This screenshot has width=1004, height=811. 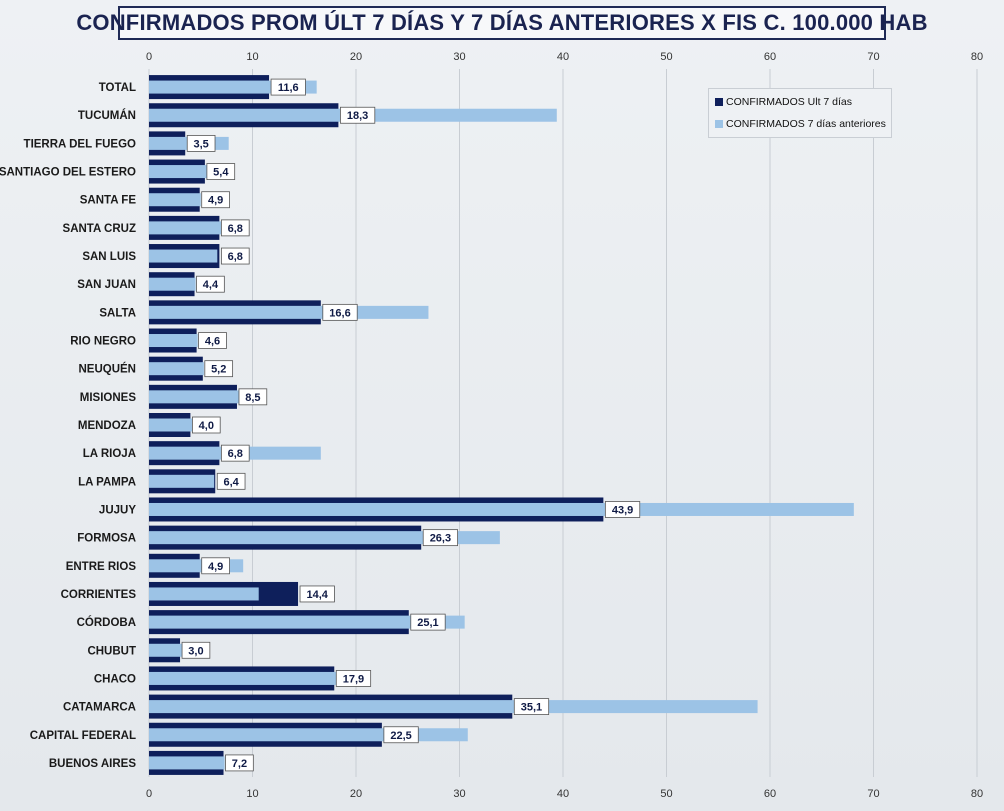 What do you see at coordinates (806, 124) in the screenshot?
I see `legend-label-previous: CONFIRMADOS 7 días anteriores` at bounding box center [806, 124].